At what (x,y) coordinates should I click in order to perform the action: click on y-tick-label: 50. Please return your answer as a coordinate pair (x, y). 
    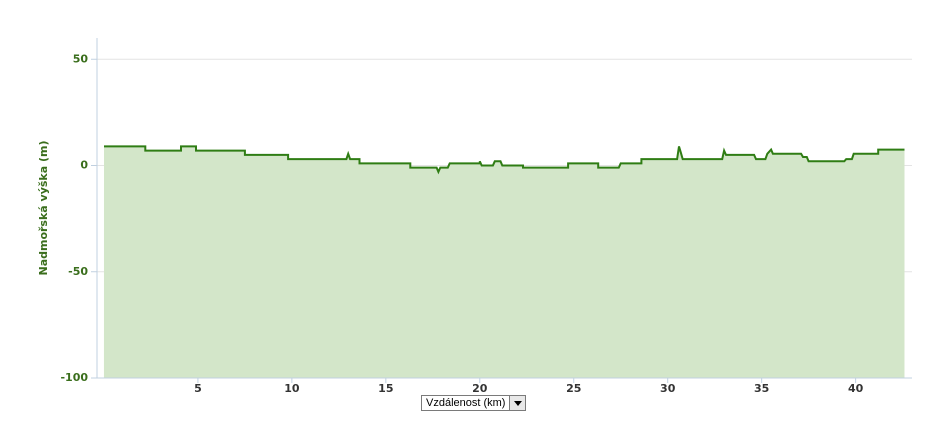
    Looking at the image, I should click on (81, 58).